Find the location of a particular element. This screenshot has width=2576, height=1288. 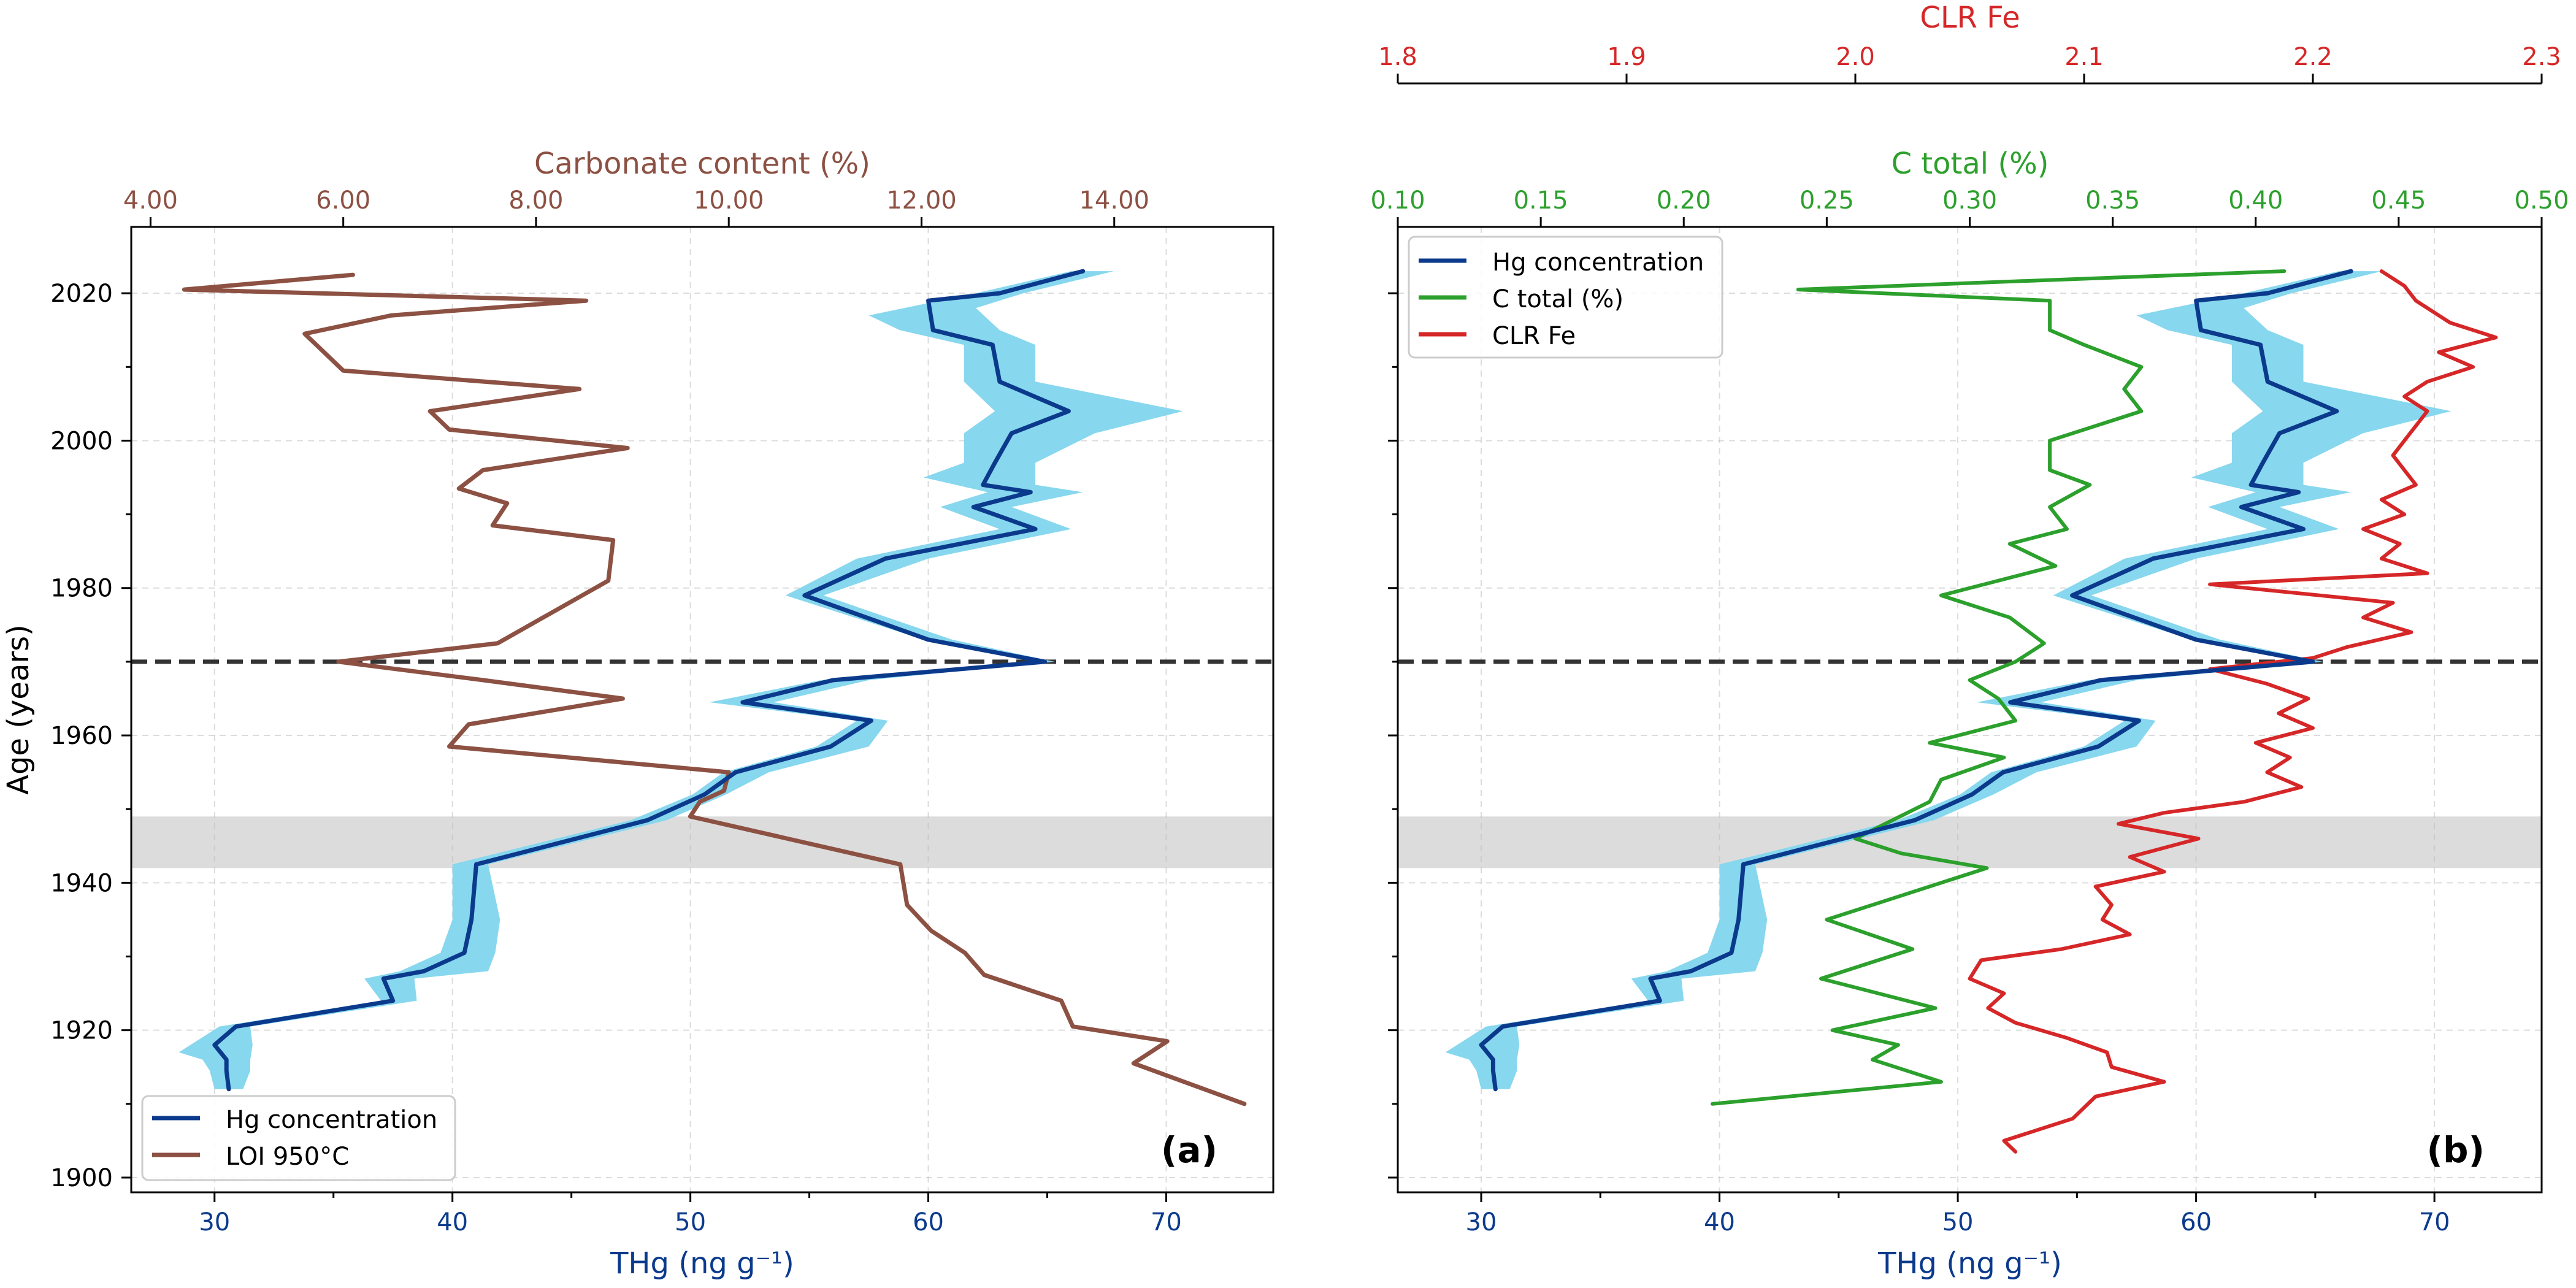

b-shaded-band is located at coordinates (1970, 842).